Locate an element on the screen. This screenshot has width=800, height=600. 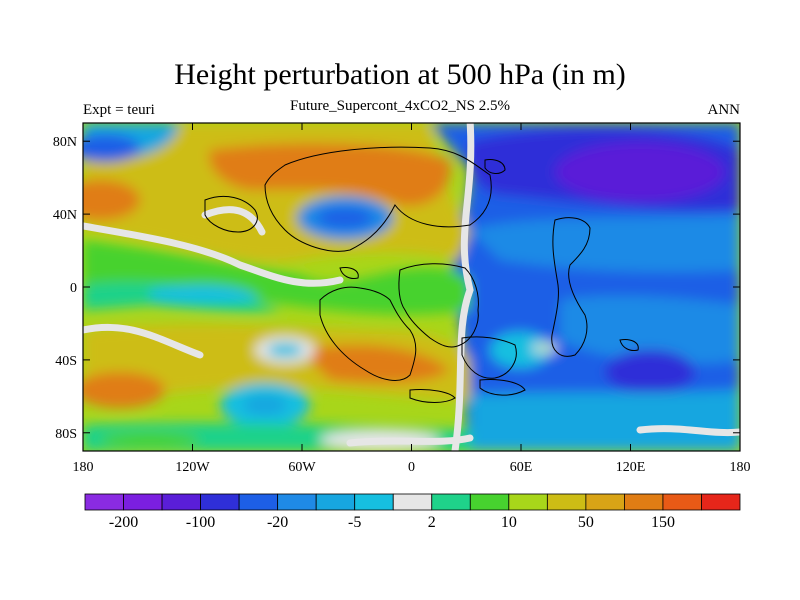
colorbar-label: 150 is located at coordinates (663, 522).